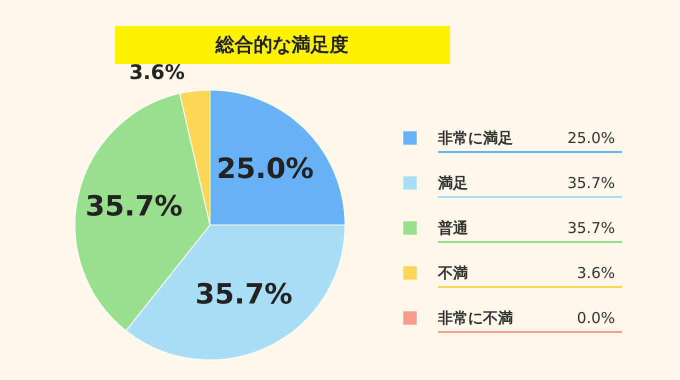 The width and height of the screenshot is (680, 380). Describe the element at coordinates (591, 138) in the screenshot. I see `text: 25.0%` at that location.